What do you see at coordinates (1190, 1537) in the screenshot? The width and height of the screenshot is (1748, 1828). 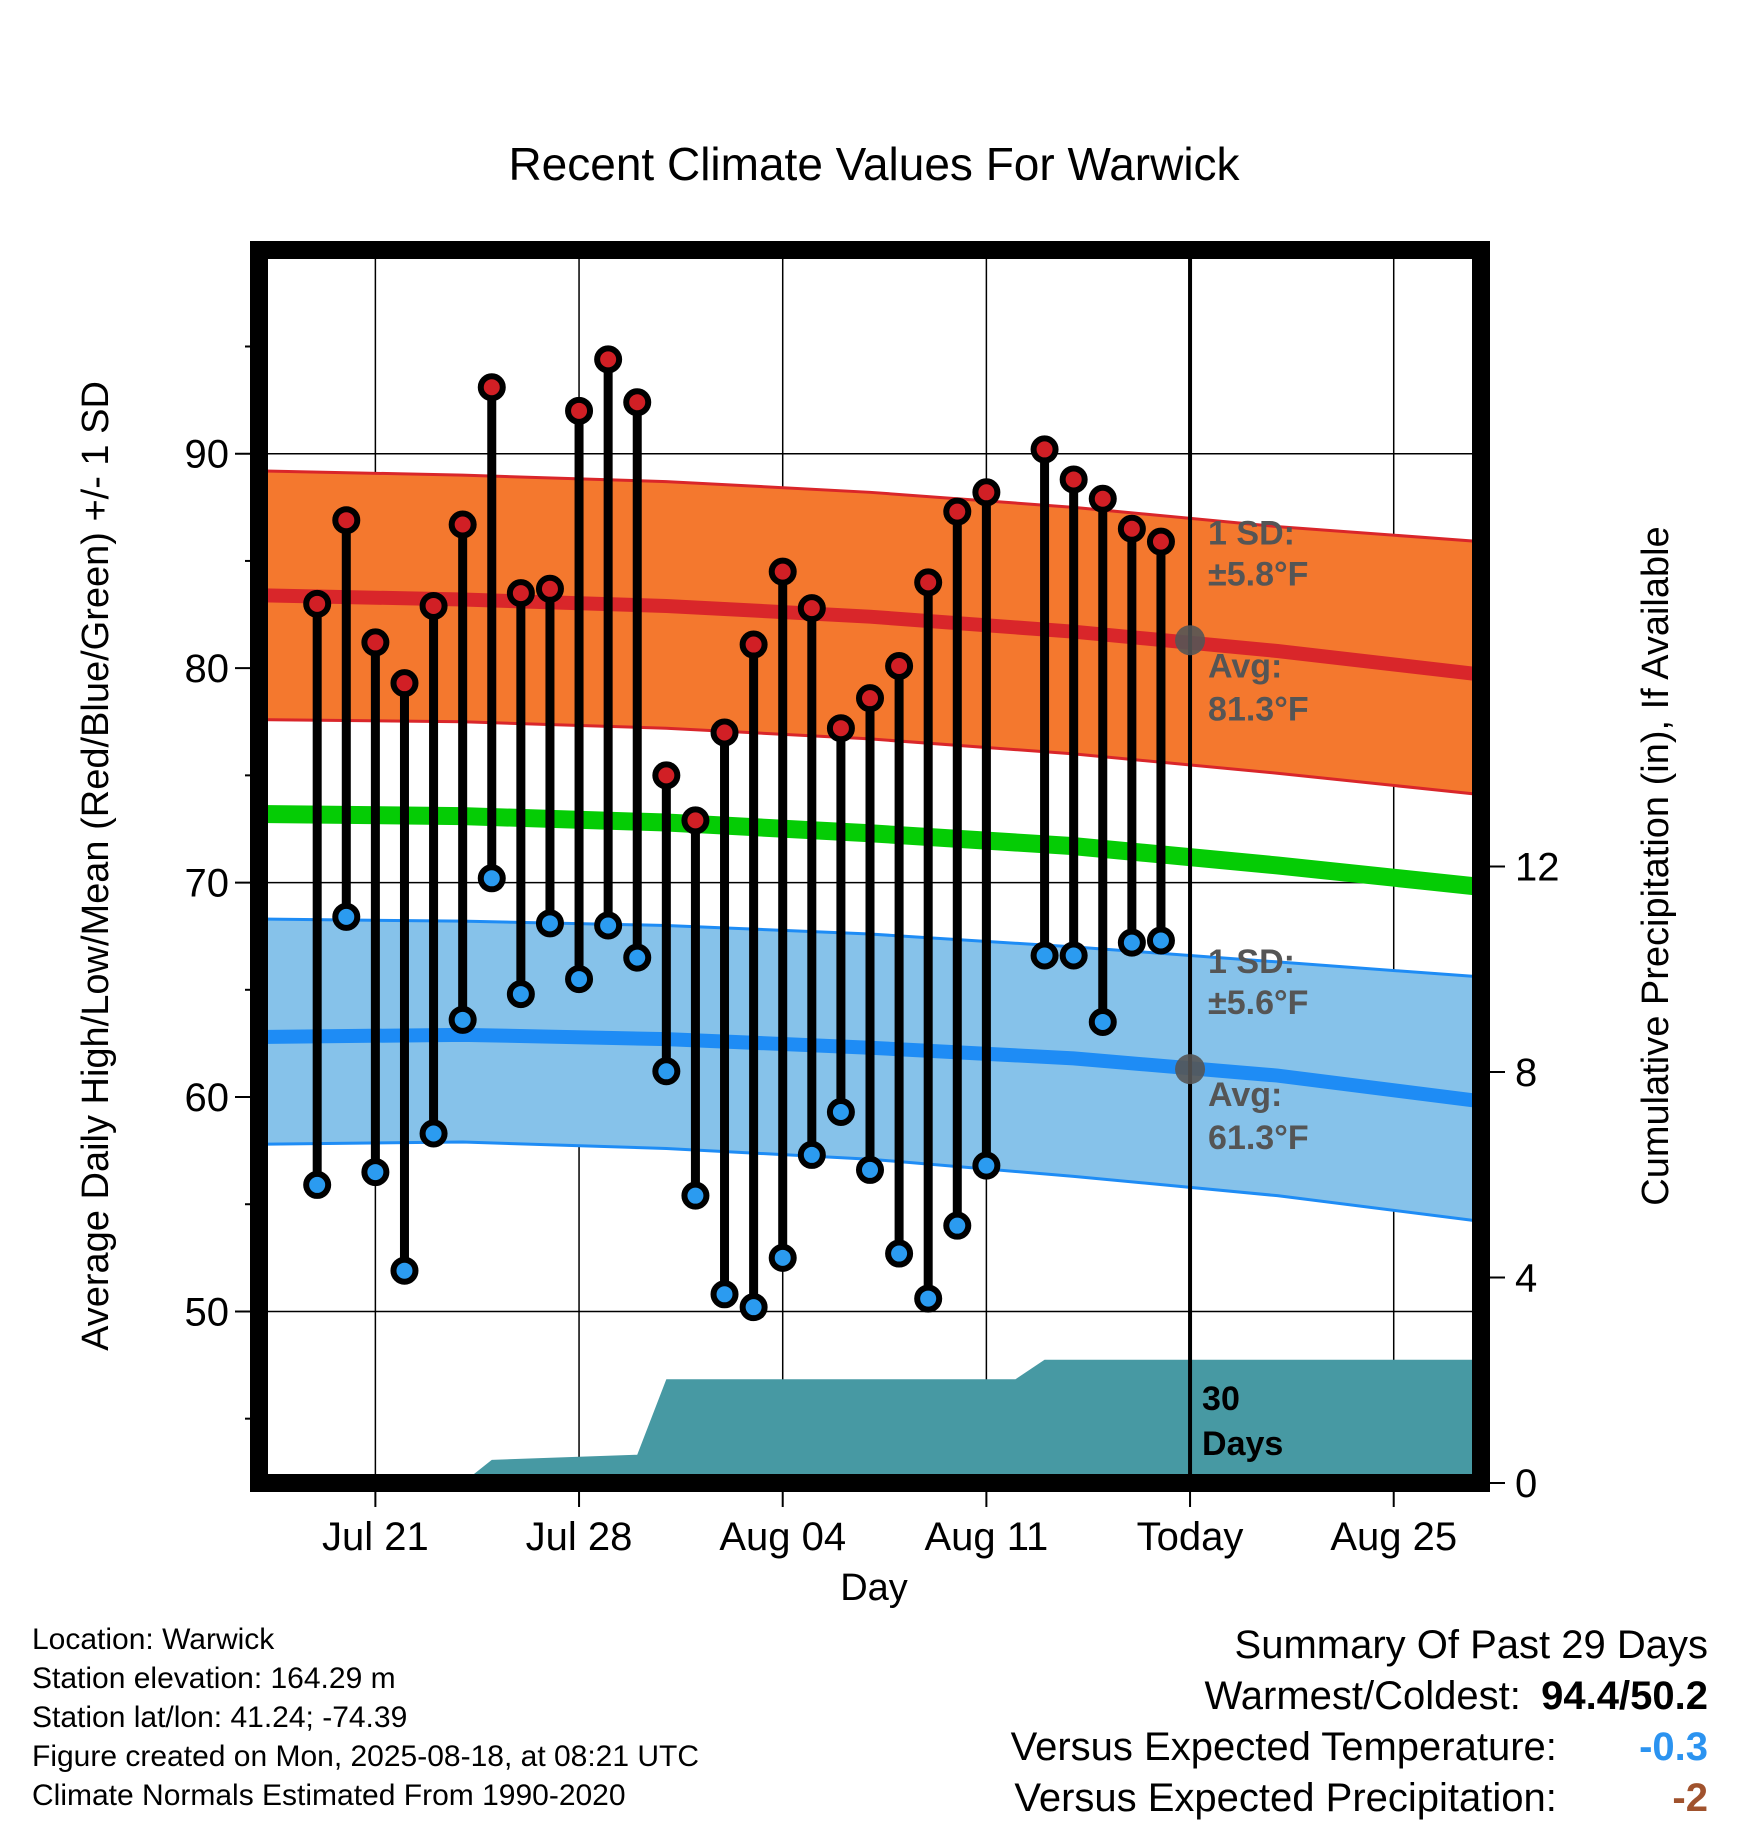 I see `x-tick-label: Today` at bounding box center [1190, 1537].